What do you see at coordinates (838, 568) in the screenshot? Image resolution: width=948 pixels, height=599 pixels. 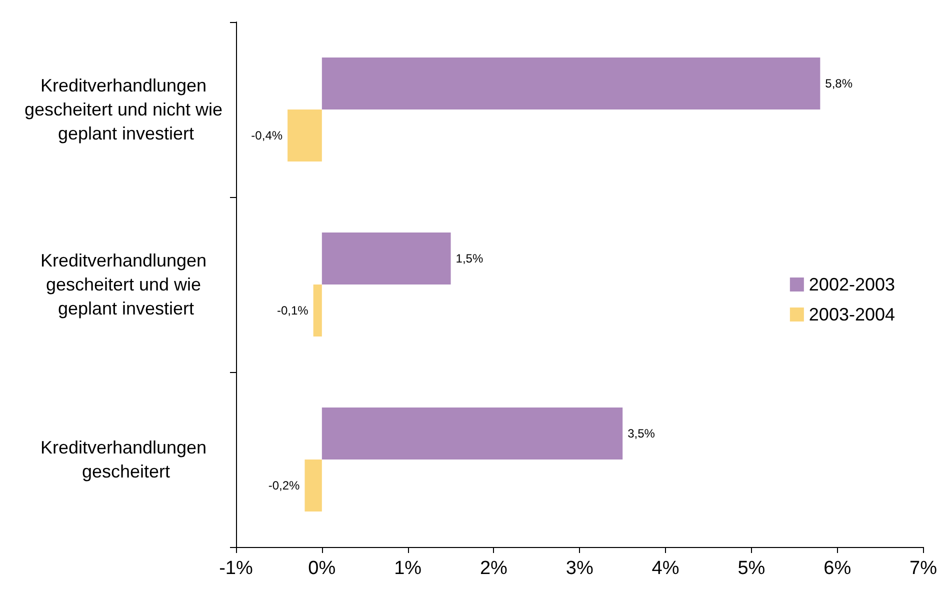 I see `x-tick-label: 6%` at bounding box center [838, 568].